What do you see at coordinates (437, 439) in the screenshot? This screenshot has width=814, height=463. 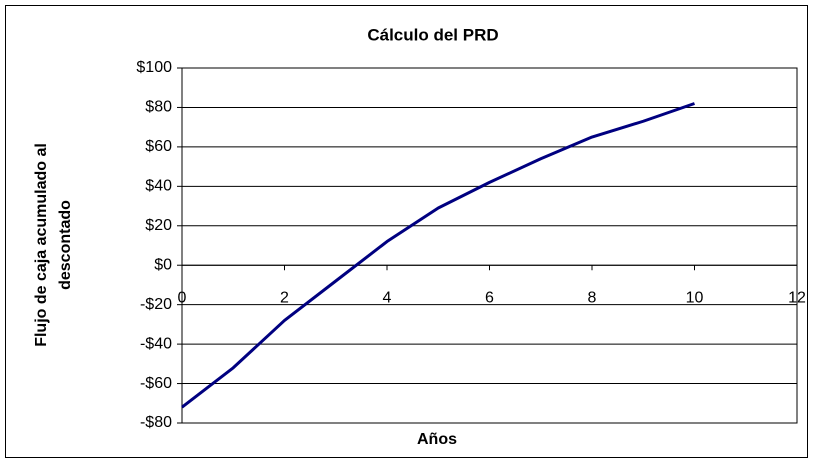 I see `x-axis-label: Años` at bounding box center [437, 439].